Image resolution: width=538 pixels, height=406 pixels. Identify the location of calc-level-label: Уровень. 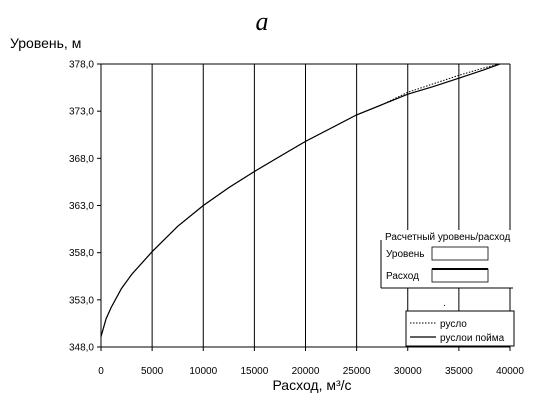
(405, 254).